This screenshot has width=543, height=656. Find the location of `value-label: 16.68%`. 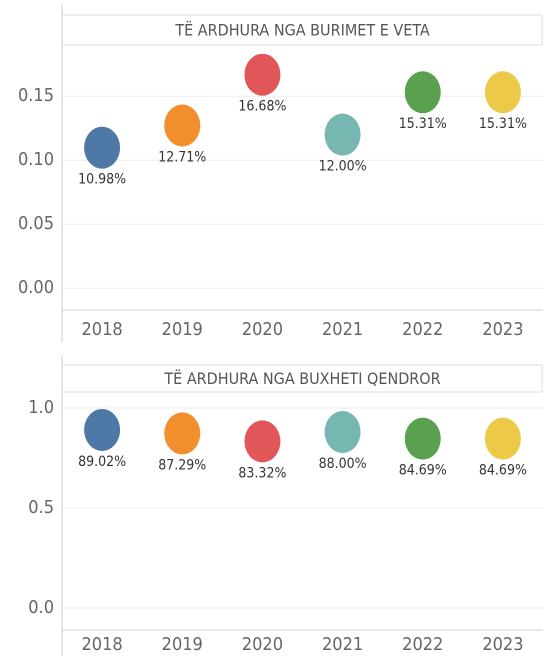

value-label: 16.68% is located at coordinates (262, 107).